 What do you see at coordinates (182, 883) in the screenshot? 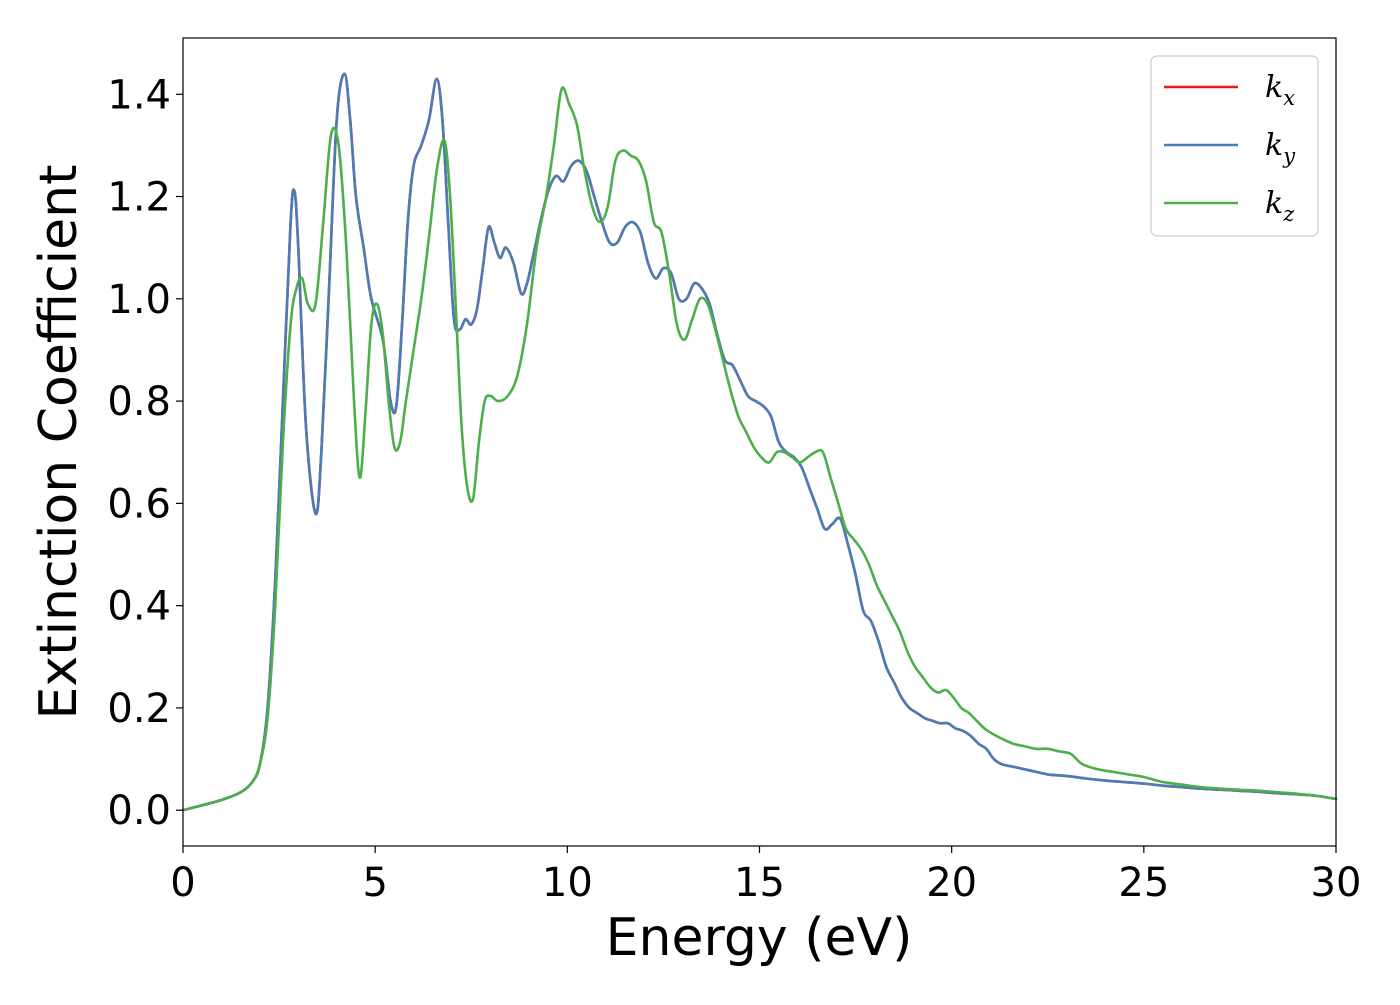
I see `x-tick-label: 0` at bounding box center [182, 883].